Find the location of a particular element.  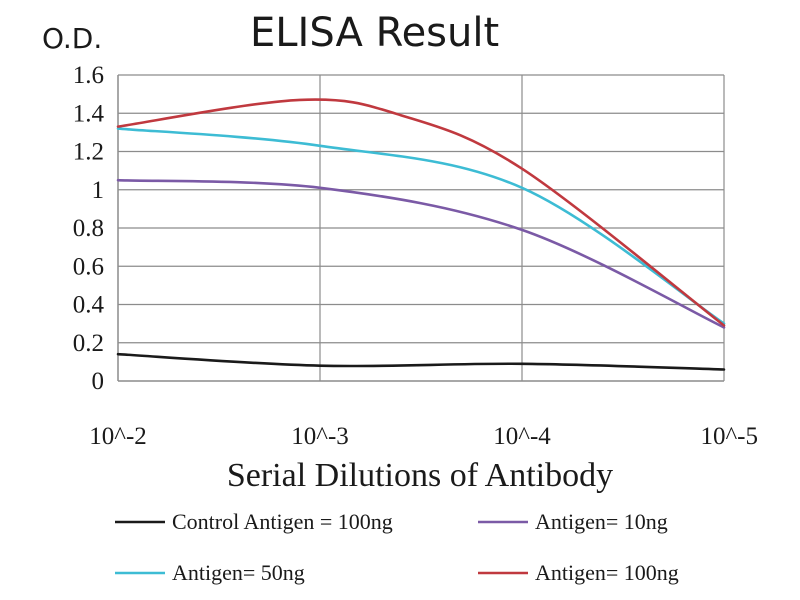

legend-item: Antigen= 100ng is located at coordinates (578, 572).